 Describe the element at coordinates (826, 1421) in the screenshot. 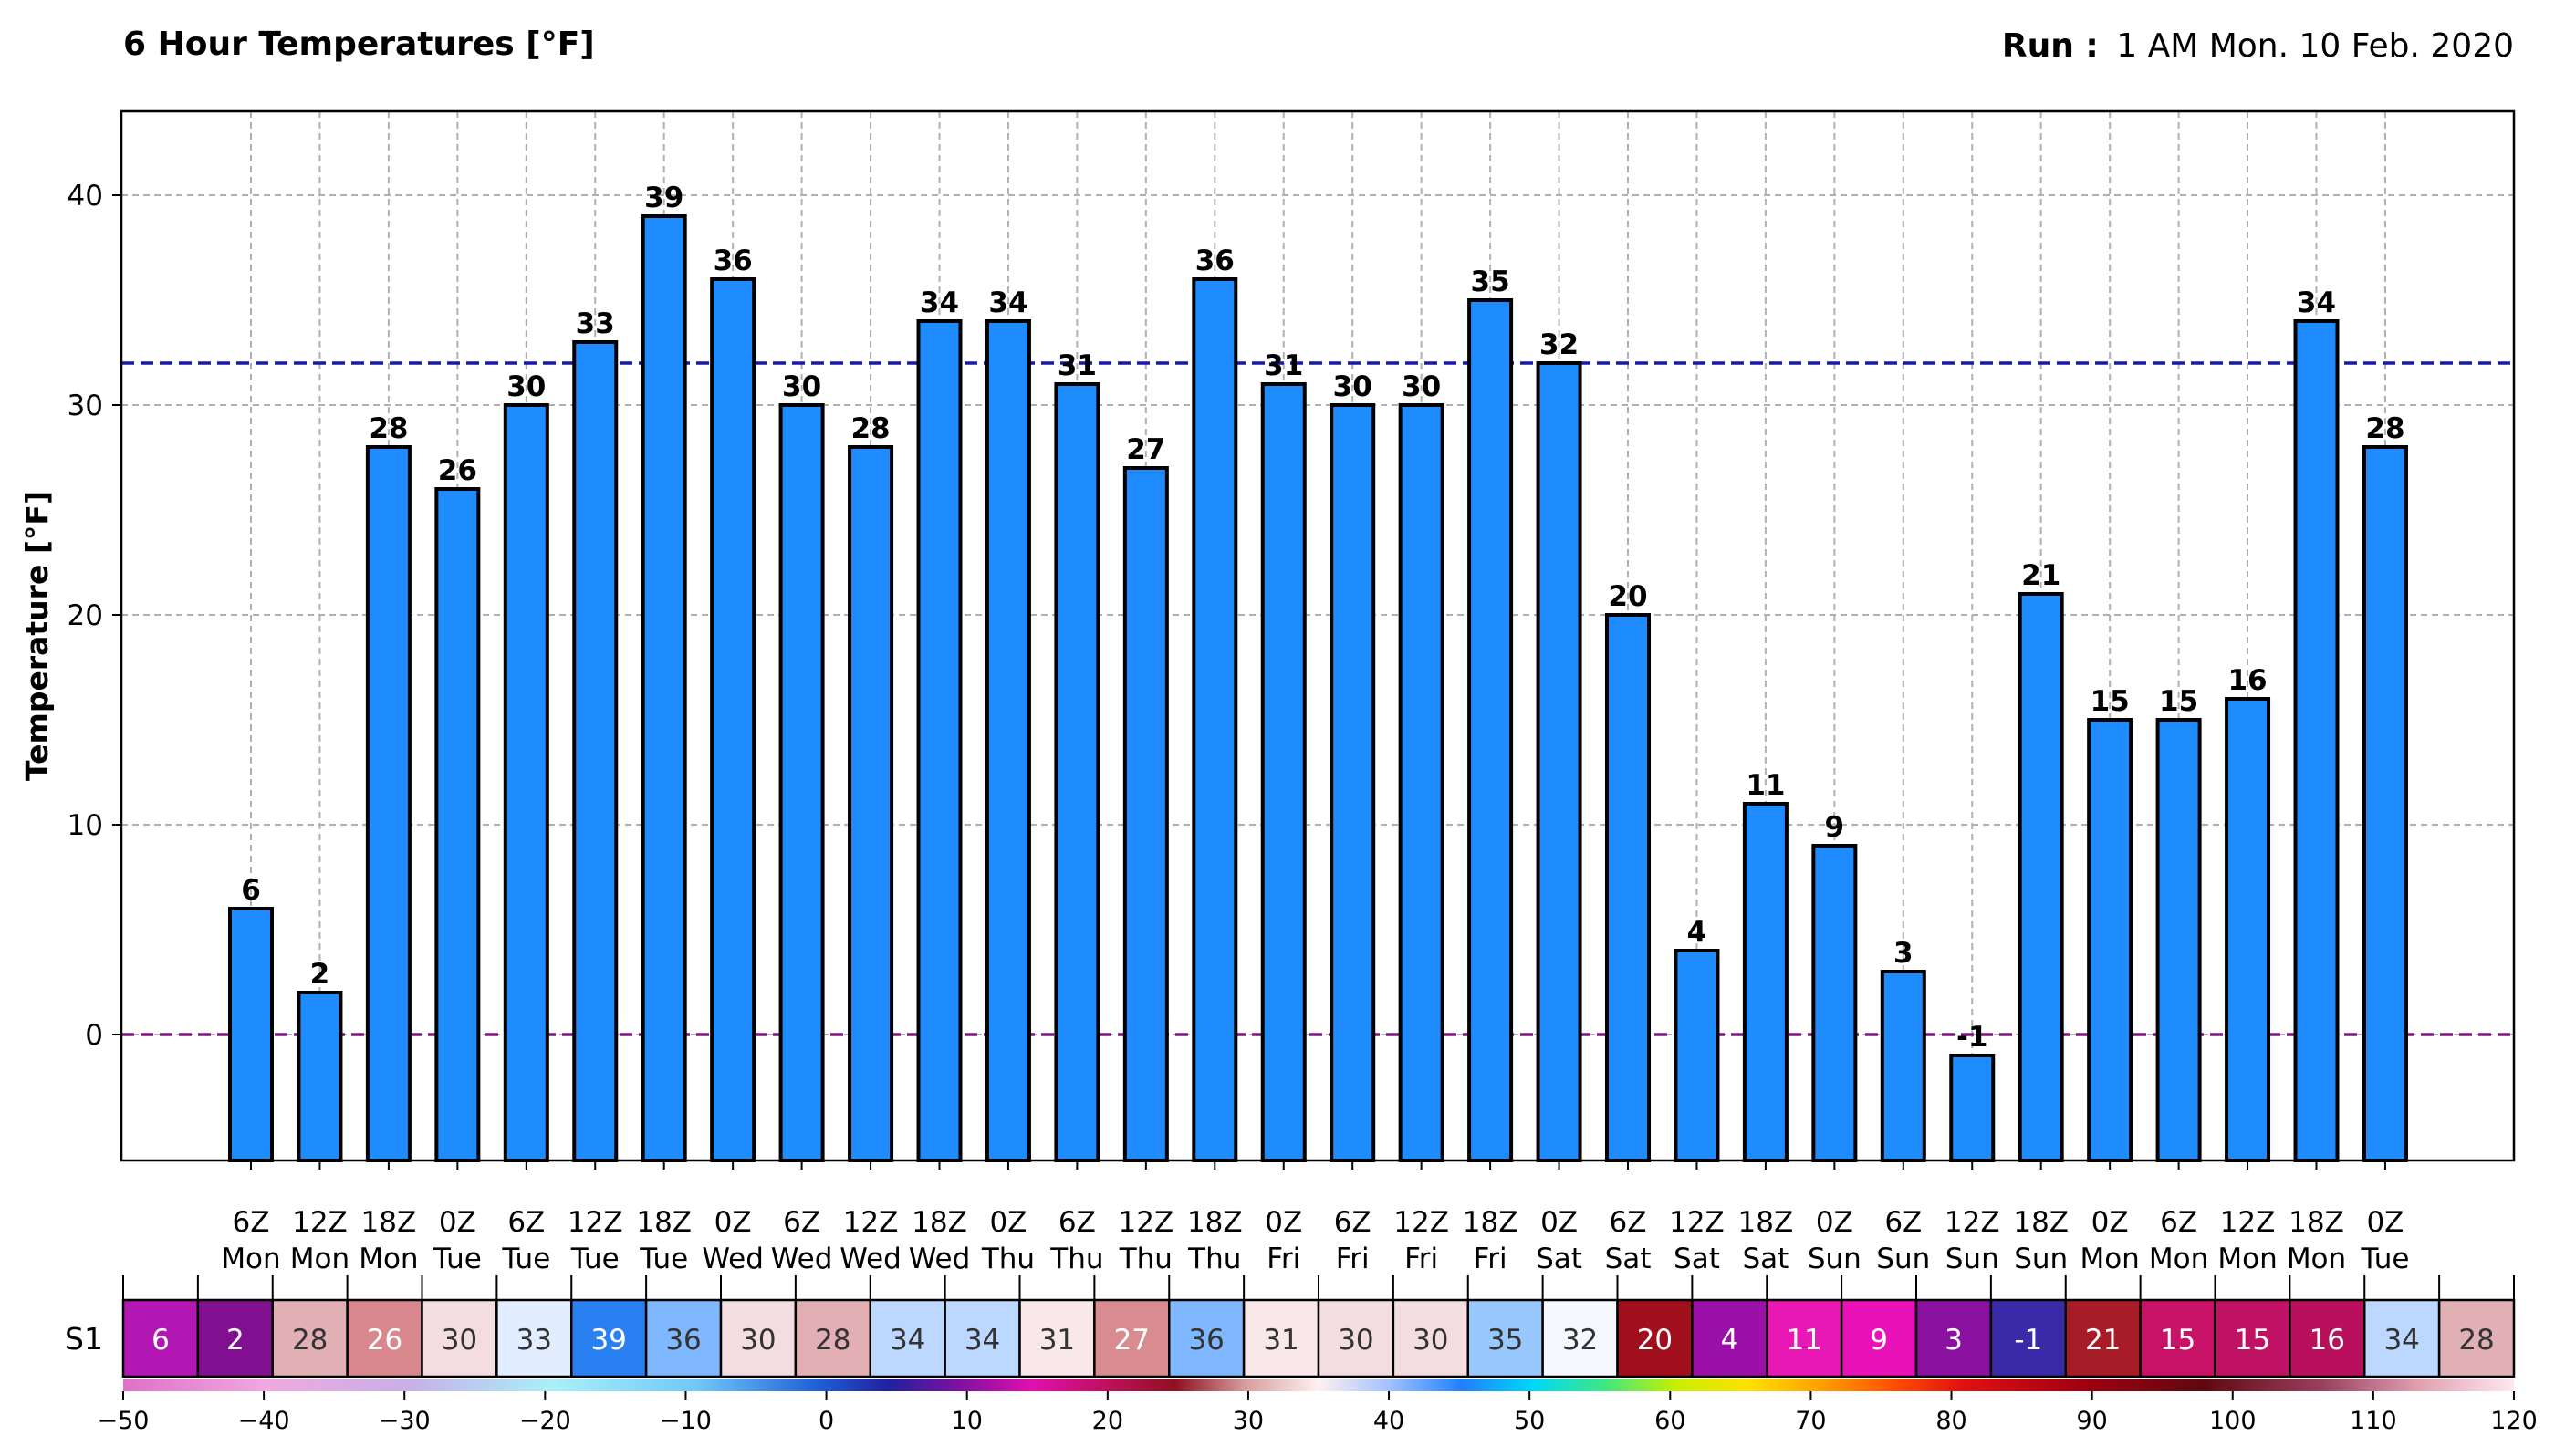

I see `colorbar-tick-label: 0` at that location.